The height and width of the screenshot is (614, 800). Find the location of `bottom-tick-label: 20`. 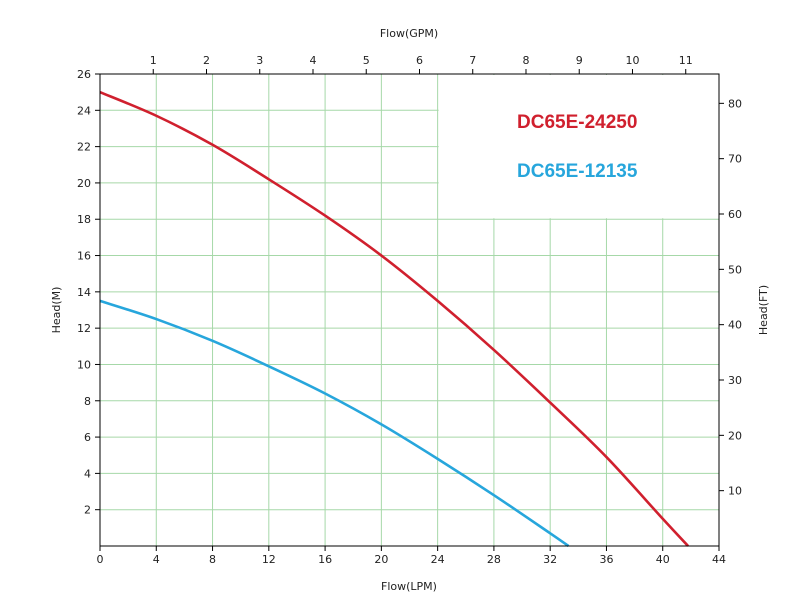

bottom-tick-label: 20 is located at coordinates (381, 559).